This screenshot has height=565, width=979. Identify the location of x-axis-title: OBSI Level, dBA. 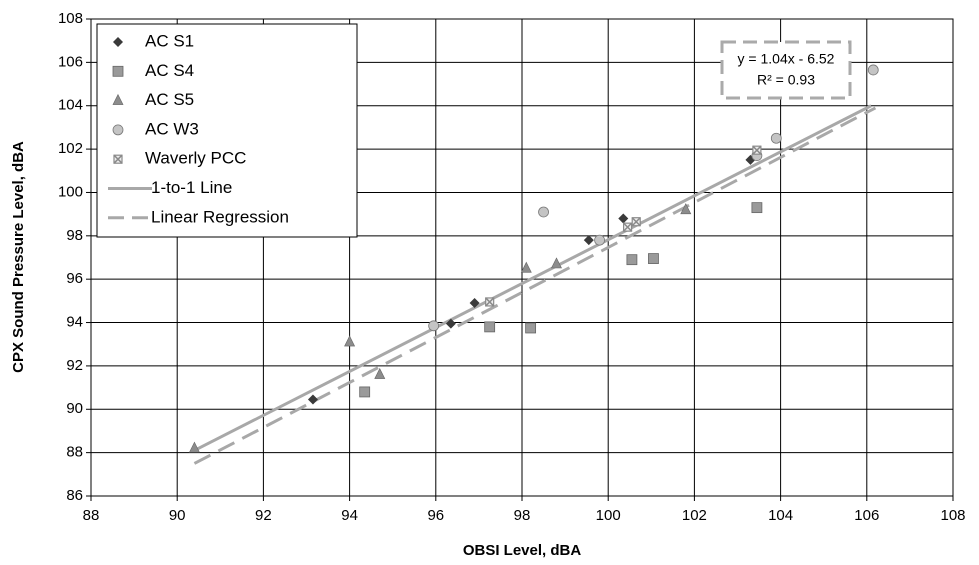
(522, 550).